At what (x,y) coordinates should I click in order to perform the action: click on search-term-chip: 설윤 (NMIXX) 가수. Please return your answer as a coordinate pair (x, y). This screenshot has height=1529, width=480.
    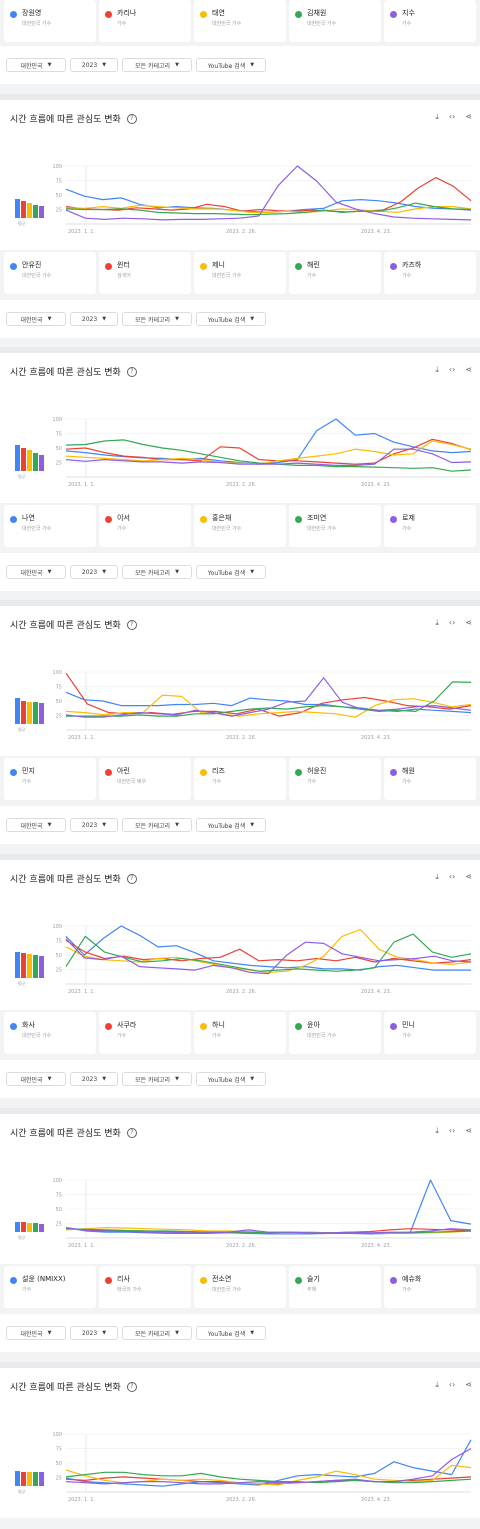
    Looking at the image, I should click on (50, 1287).